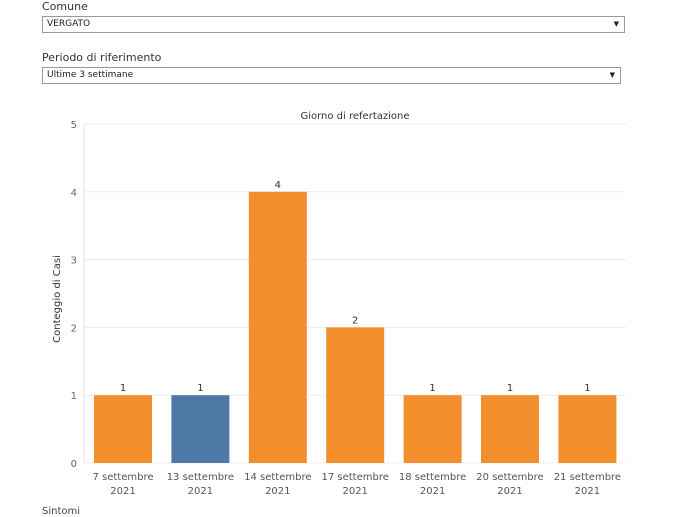 This screenshot has height=517, width=700. I want to click on data-label: 4, so click(278, 185).